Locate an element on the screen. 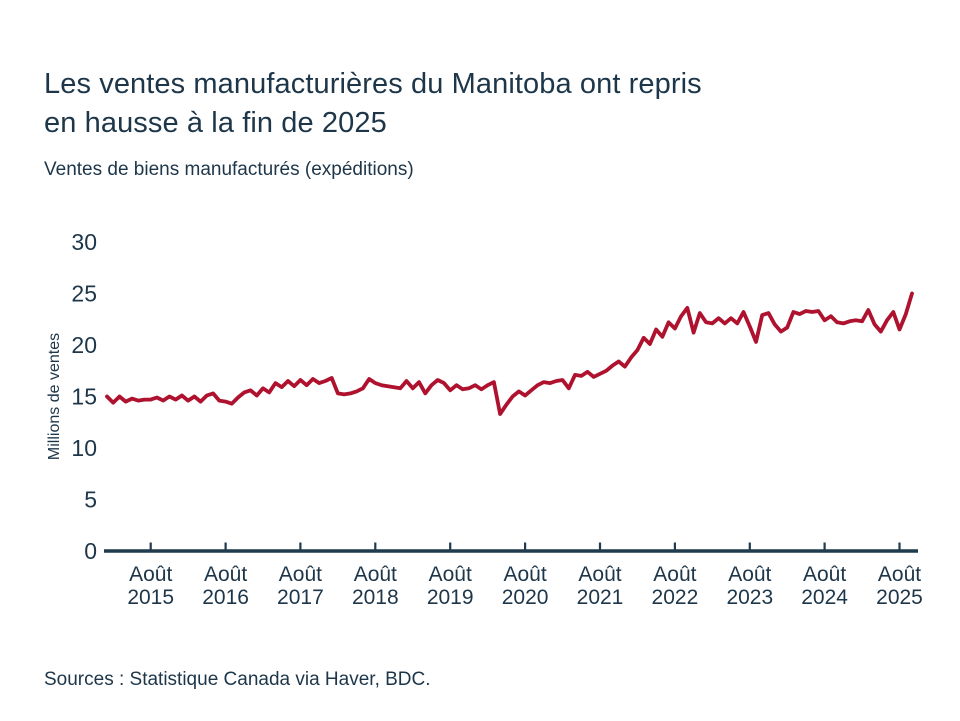 The width and height of the screenshot is (960, 721). y-axis-tick-label: 5 is located at coordinates (90, 500).